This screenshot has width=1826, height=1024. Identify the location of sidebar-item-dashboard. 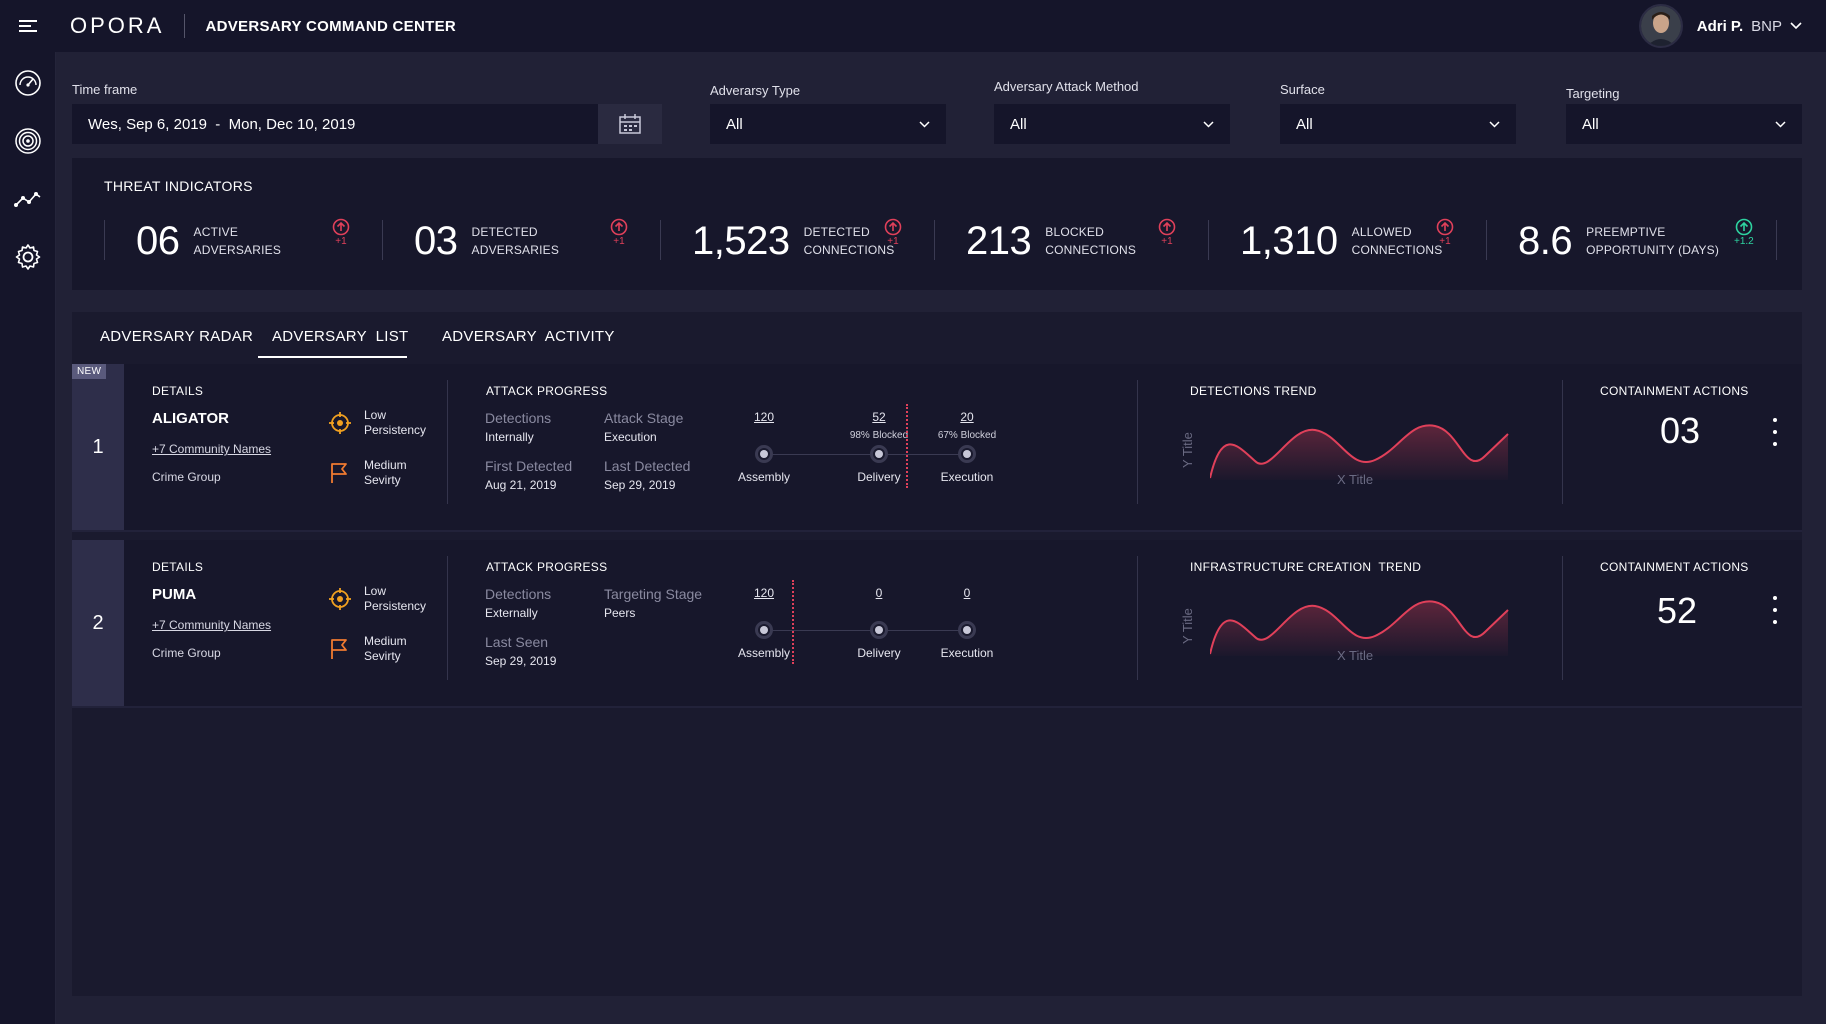
(28, 83).